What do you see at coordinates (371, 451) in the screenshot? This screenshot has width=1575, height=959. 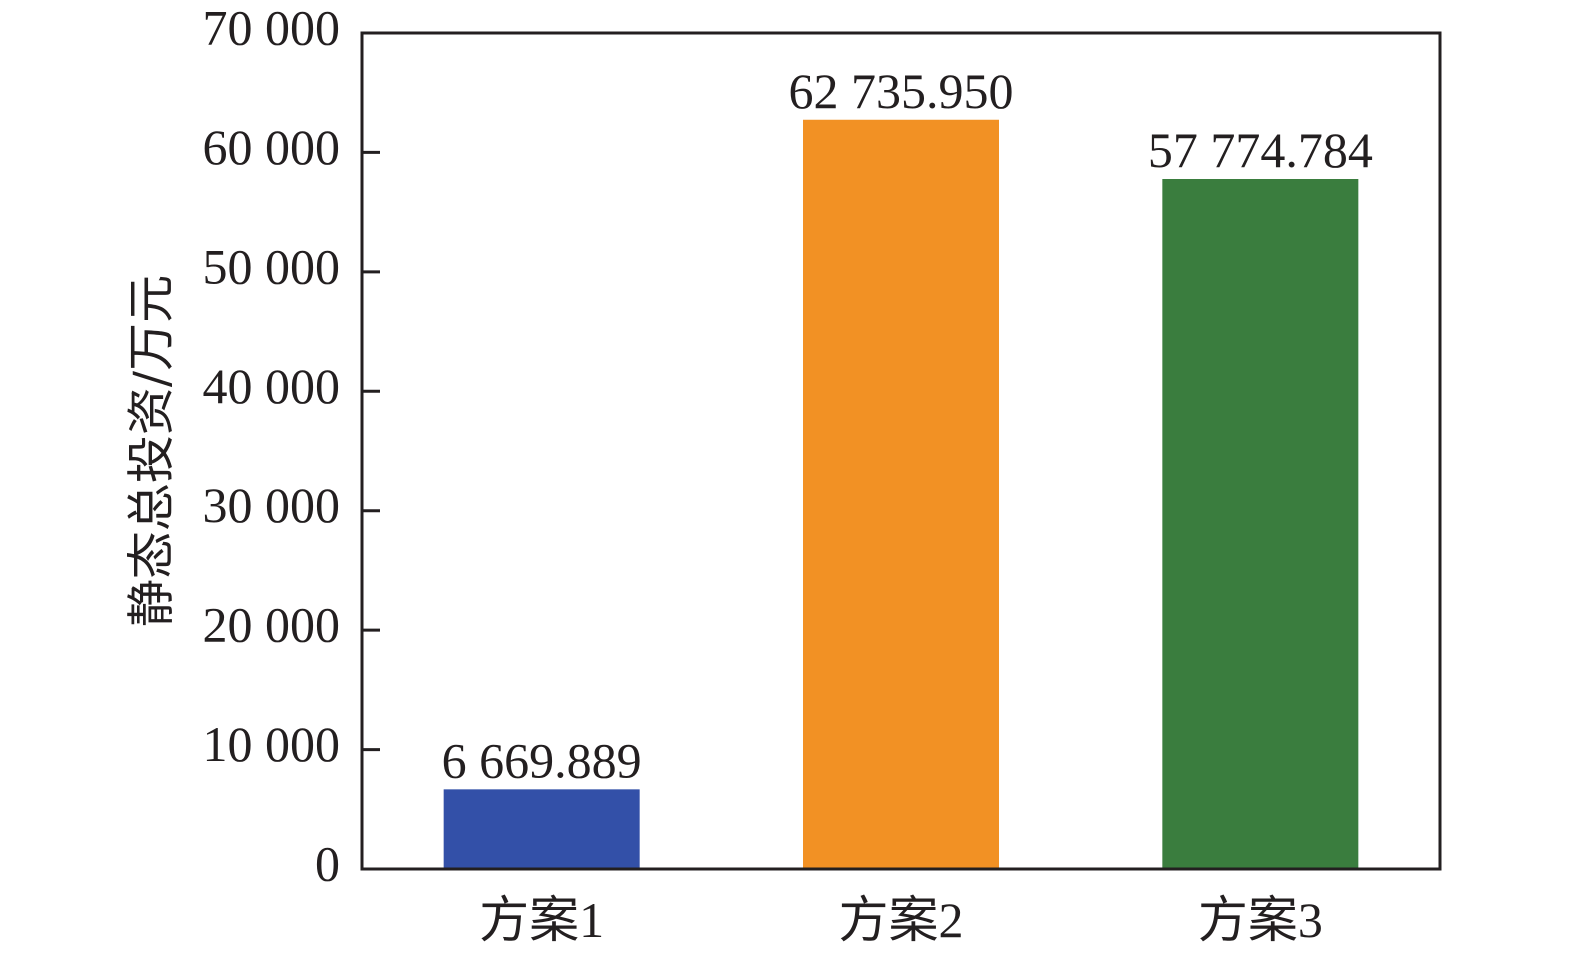 I see `y-axis-ticks` at bounding box center [371, 451].